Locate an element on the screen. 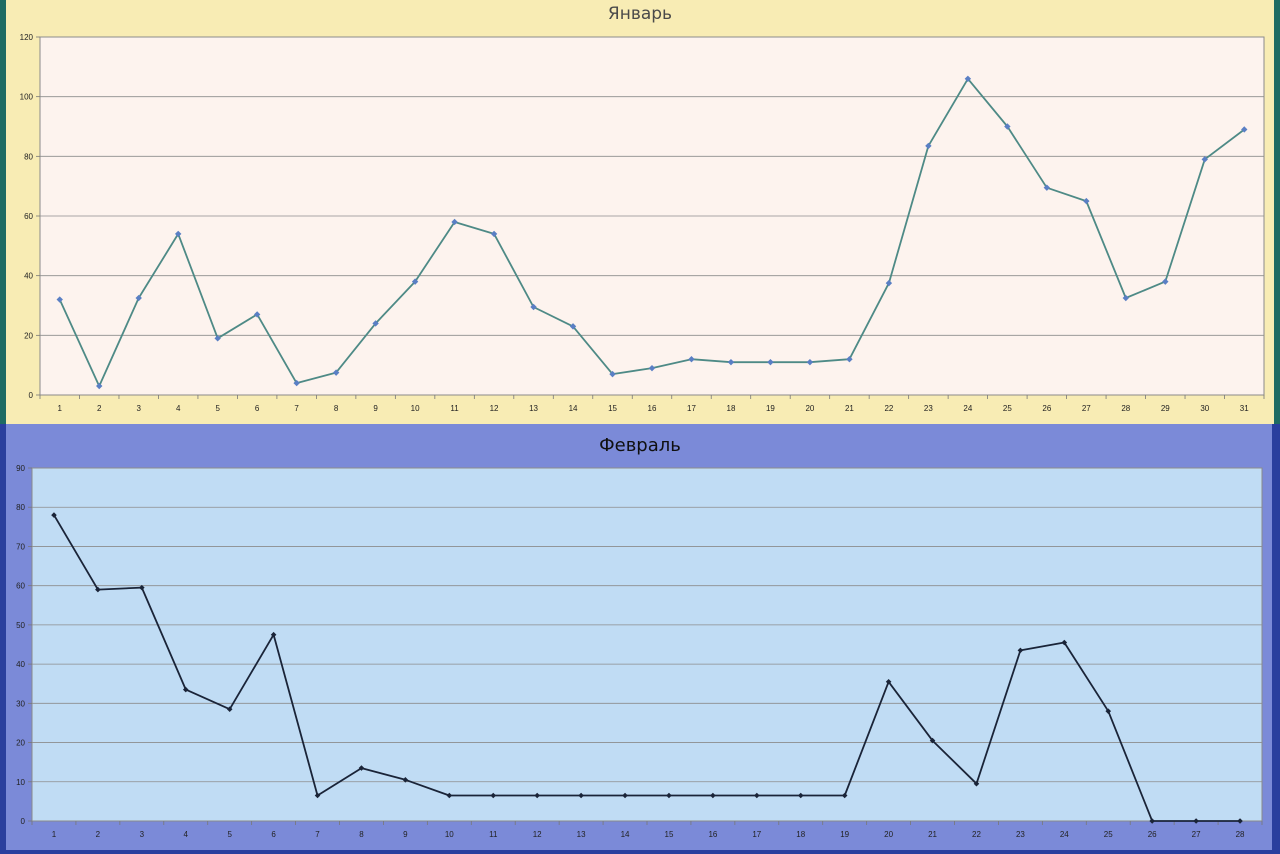 This screenshot has width=1280, height=854. february-x-tick-label: 7 is located at coordinates (317, 834).